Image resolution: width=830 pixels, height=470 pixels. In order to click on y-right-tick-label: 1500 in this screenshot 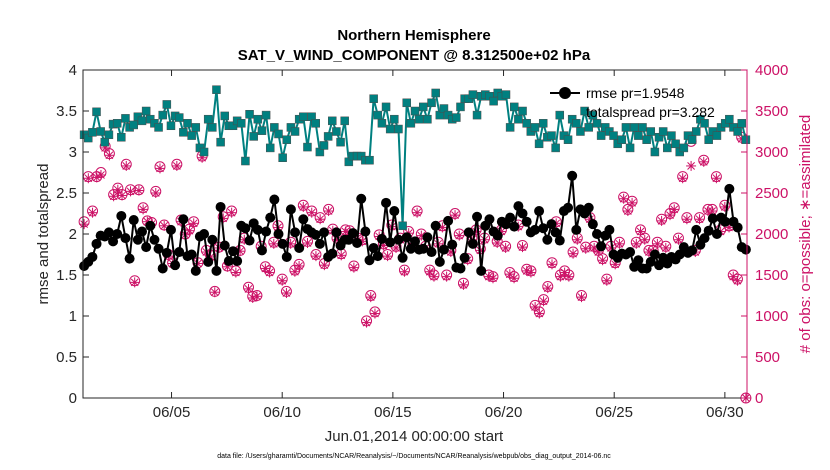, I will do `click(771, 275)`.